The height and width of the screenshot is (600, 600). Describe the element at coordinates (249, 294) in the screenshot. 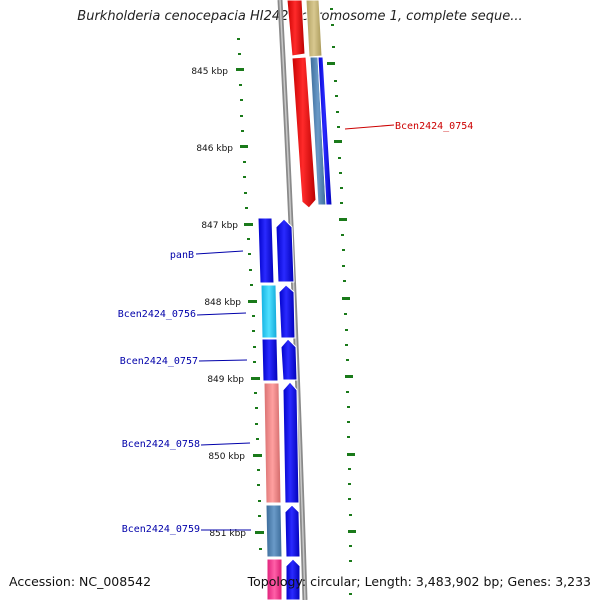

I see `ruler-minor-ticks-left` at that location.